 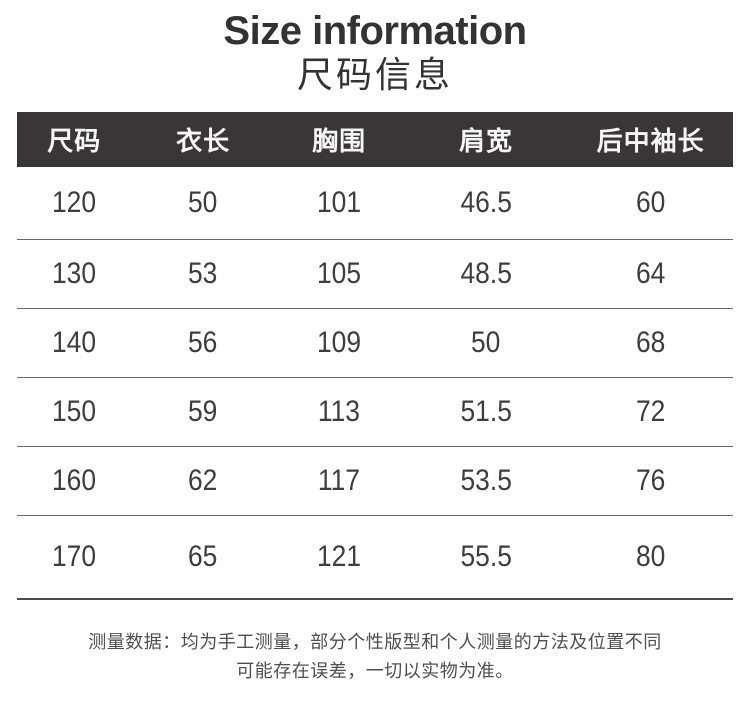 I want to click on table-cell: 160, so click(x=74, y=481).